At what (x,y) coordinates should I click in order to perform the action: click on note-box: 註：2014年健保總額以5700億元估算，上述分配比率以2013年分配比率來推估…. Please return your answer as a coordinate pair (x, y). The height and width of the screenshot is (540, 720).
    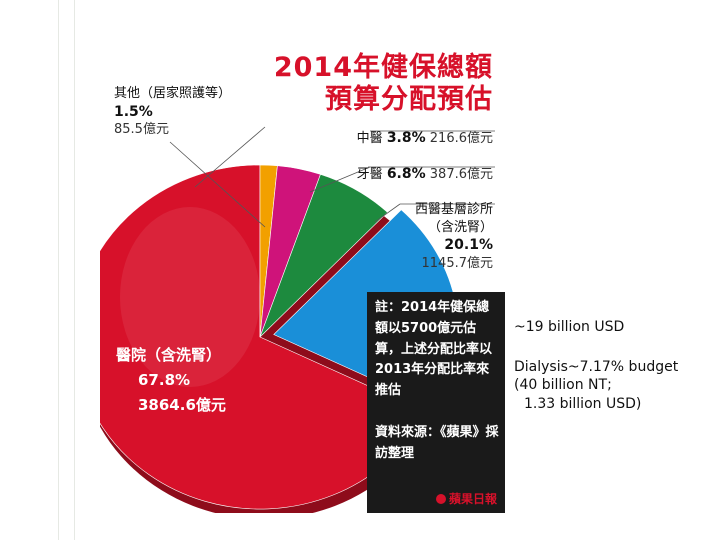
    Looking at the image, I should click on (436, 402).